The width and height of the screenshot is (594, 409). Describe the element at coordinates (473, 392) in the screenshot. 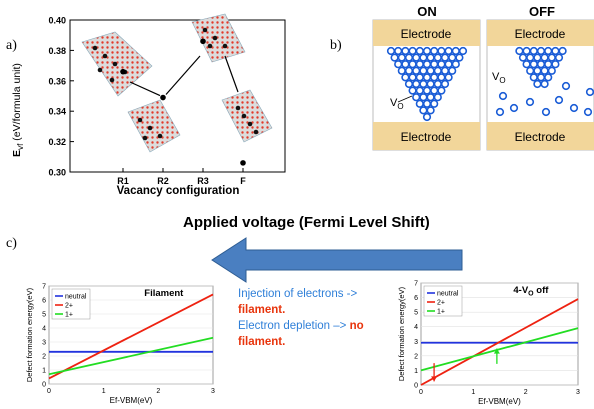

I see `x-tick-label: 1` at that location.